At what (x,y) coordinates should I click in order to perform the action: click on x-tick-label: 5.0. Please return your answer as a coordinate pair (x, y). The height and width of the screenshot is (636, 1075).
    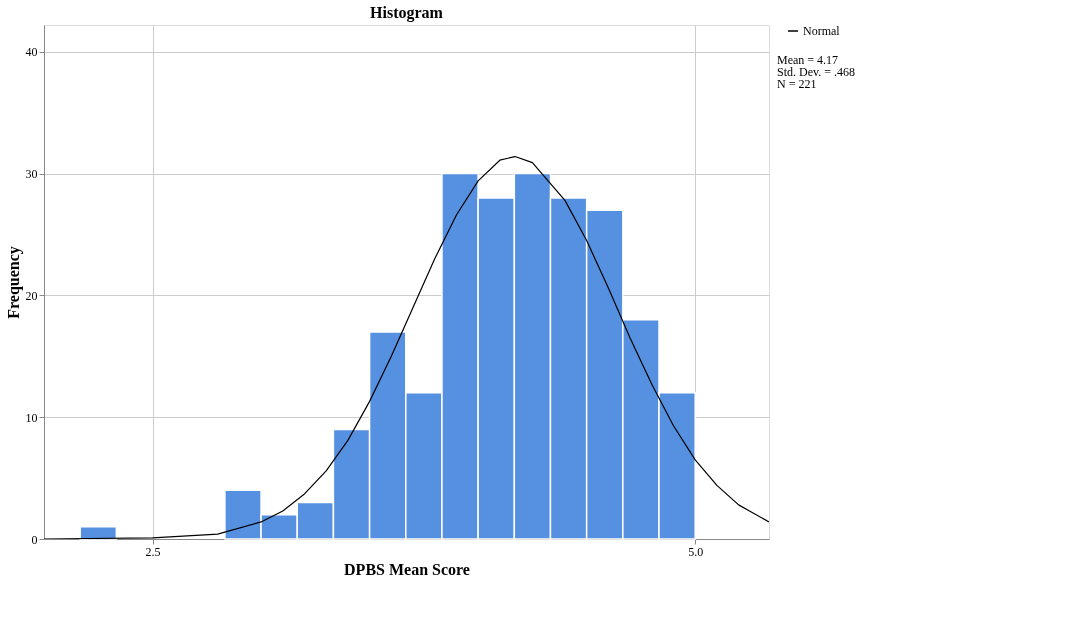
    Looking at the image, I should click on (696, 551).